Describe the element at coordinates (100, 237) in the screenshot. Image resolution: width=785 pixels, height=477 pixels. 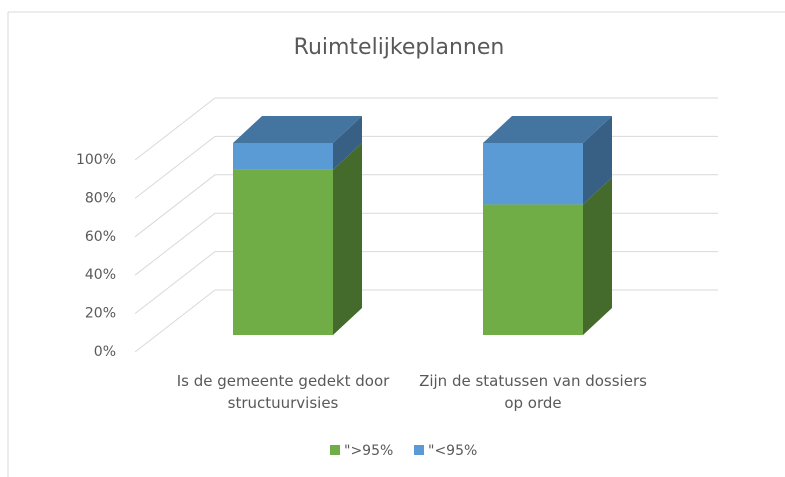
I see `y-tick-label: 60%` at that location.